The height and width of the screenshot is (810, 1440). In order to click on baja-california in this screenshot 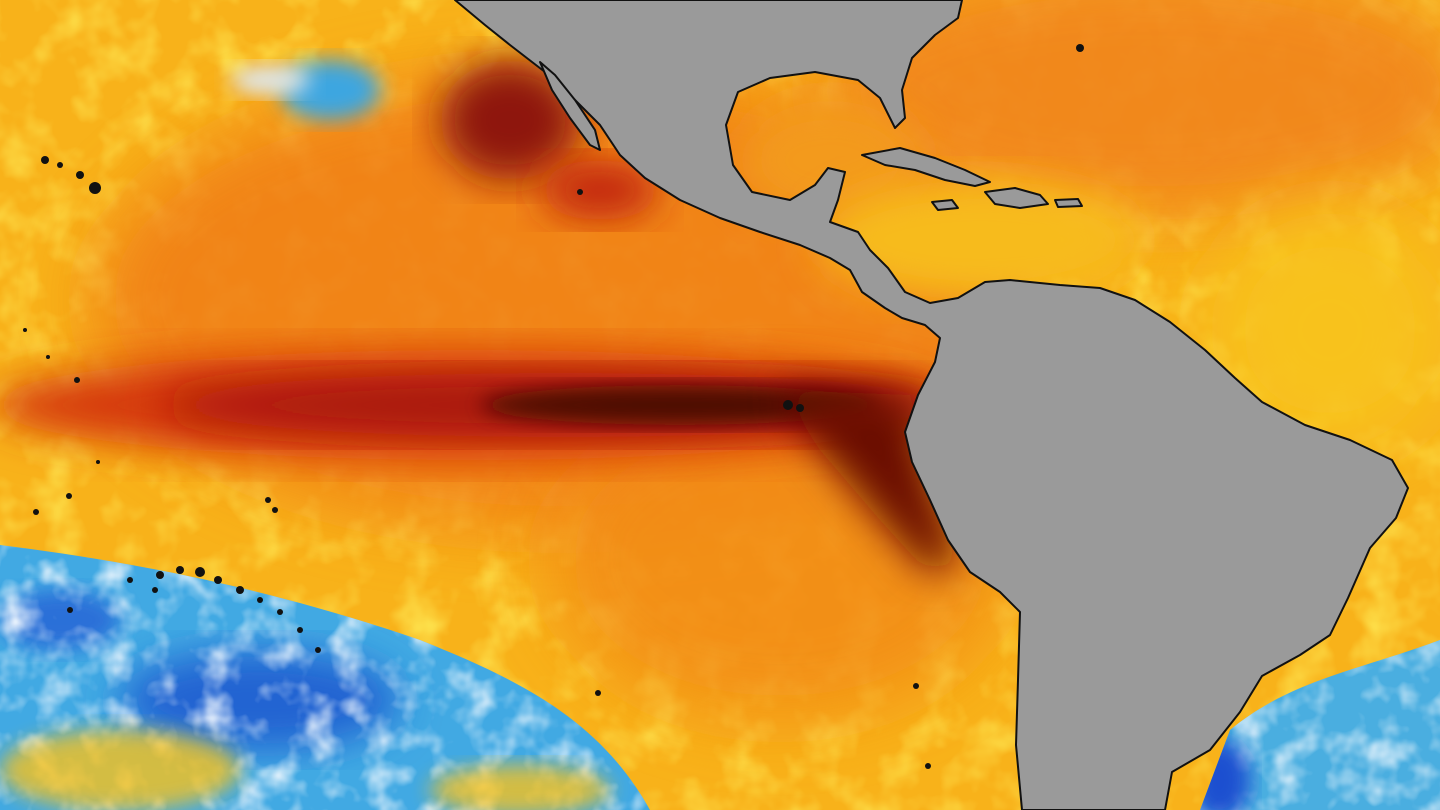, I will do `click(570, 106)`.